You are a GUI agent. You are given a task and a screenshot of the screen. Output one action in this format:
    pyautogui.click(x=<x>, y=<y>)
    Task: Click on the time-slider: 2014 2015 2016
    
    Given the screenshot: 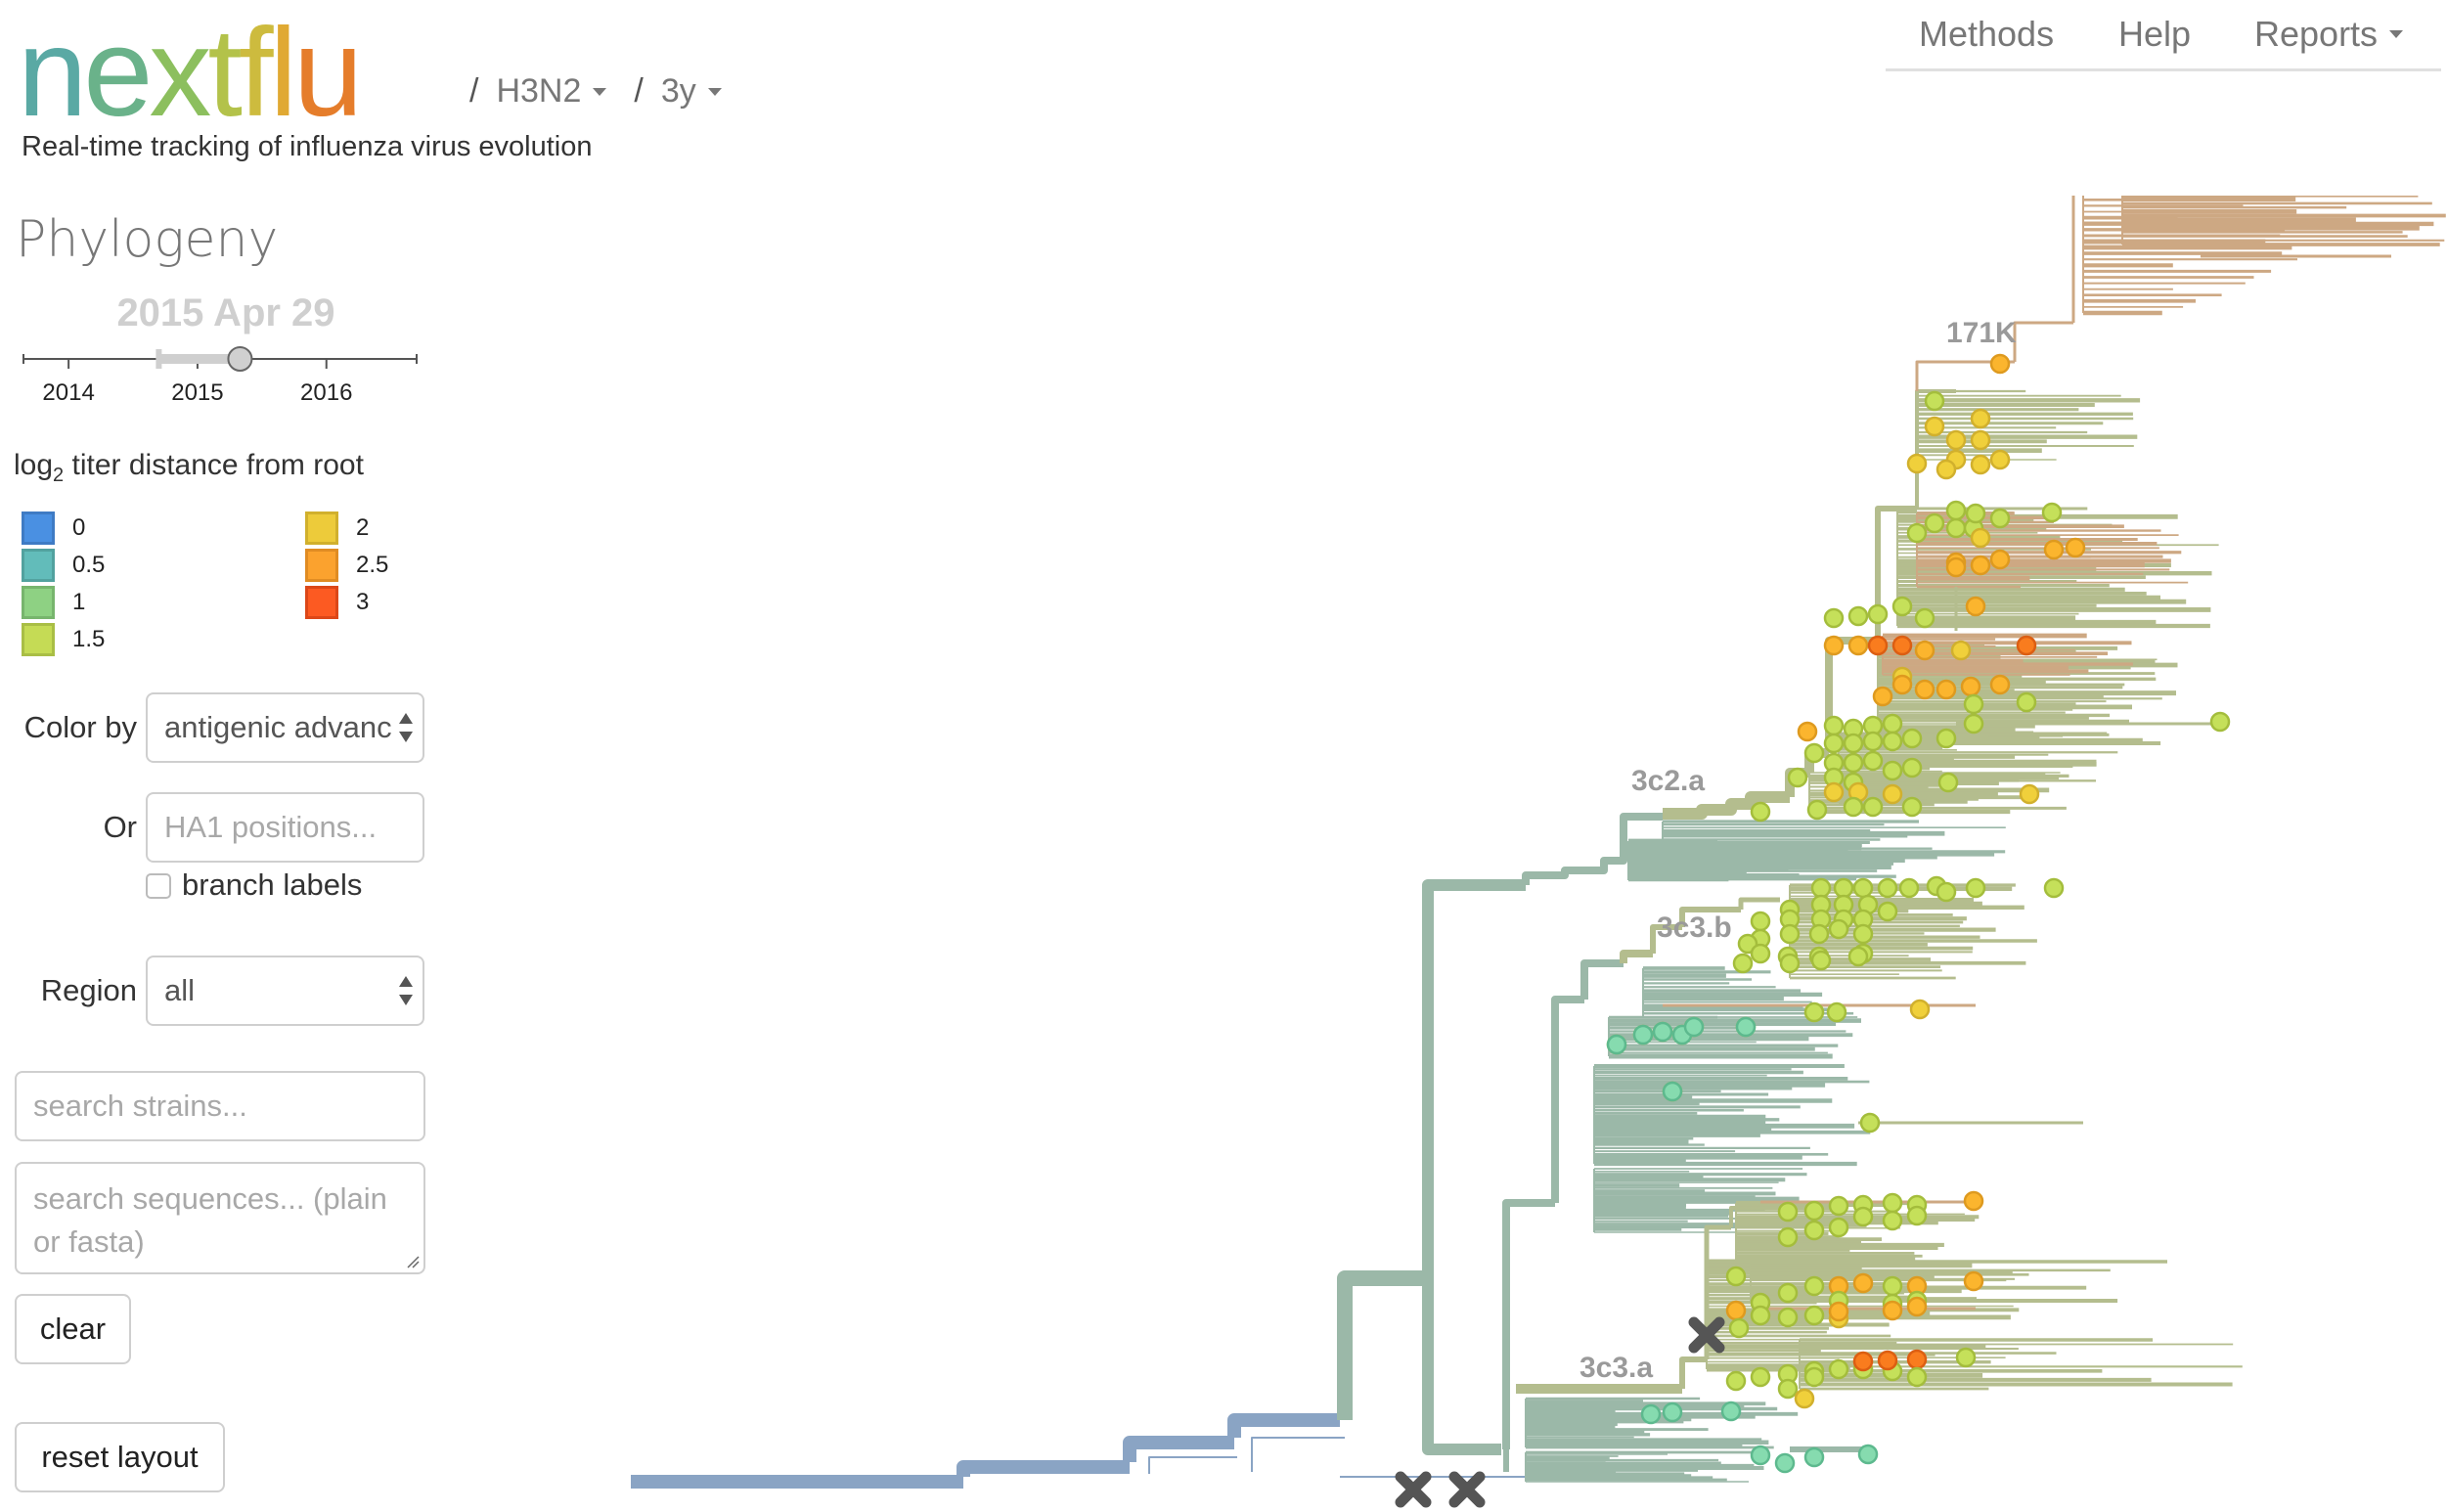 What is the action you would take?
    pyautogui.click(x=220, y=372)
    